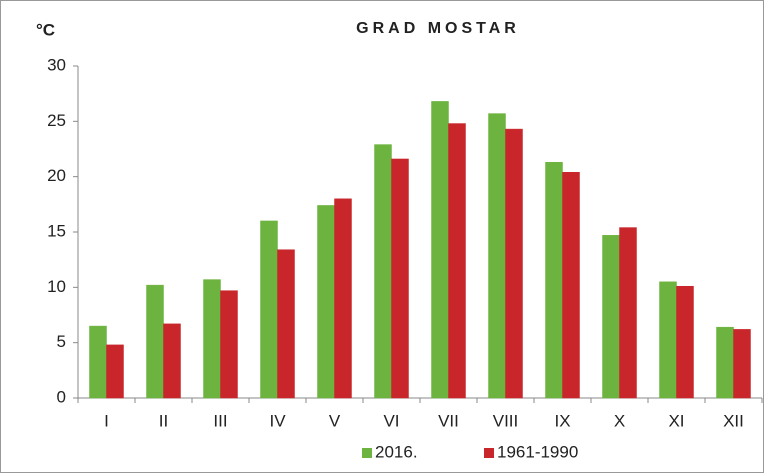 This screenshot has height=473, width=764. What do you see at coordinates (335, 420) in the screenshot?
I see `x-tick-label: V` at bounding box center [335, 420].